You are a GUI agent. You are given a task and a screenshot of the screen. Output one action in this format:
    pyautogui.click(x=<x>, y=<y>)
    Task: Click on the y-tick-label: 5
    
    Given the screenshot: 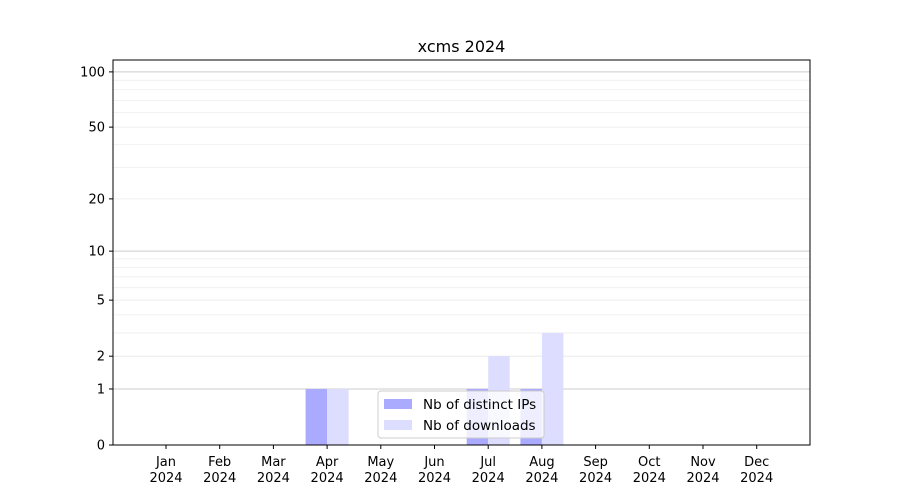 What is the action you would take?
    pyautogui.click(x=101, y=301)
    